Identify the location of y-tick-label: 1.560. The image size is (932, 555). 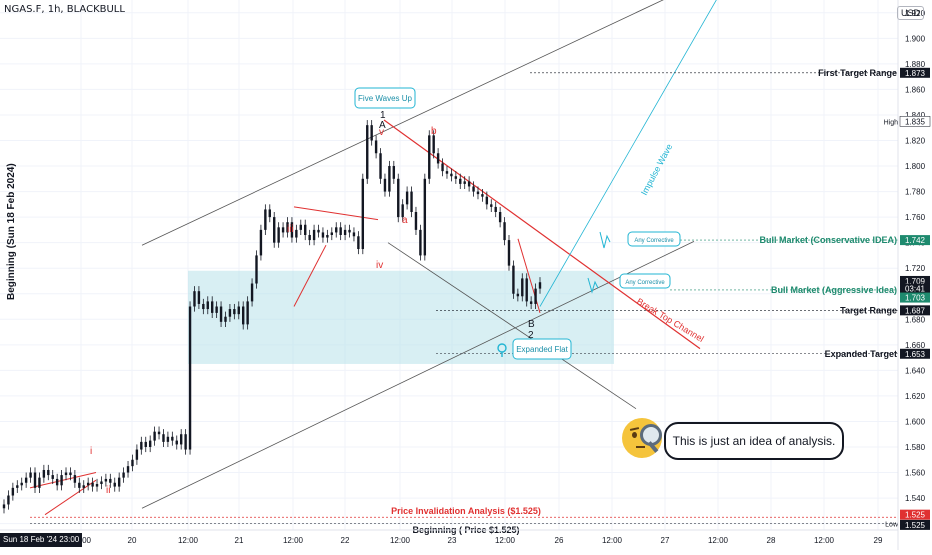
(915, 473).